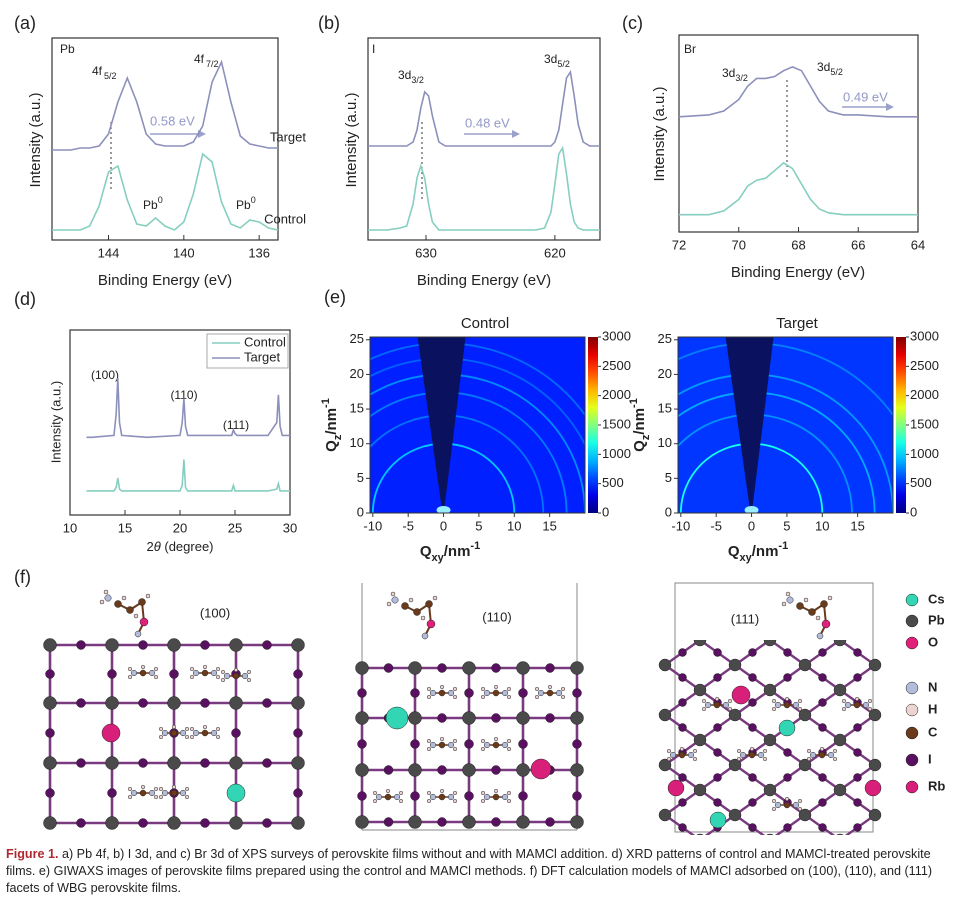  Describe the element at coordinates (930, 758) in the screenshot. I see `legend-label: I` at that location.